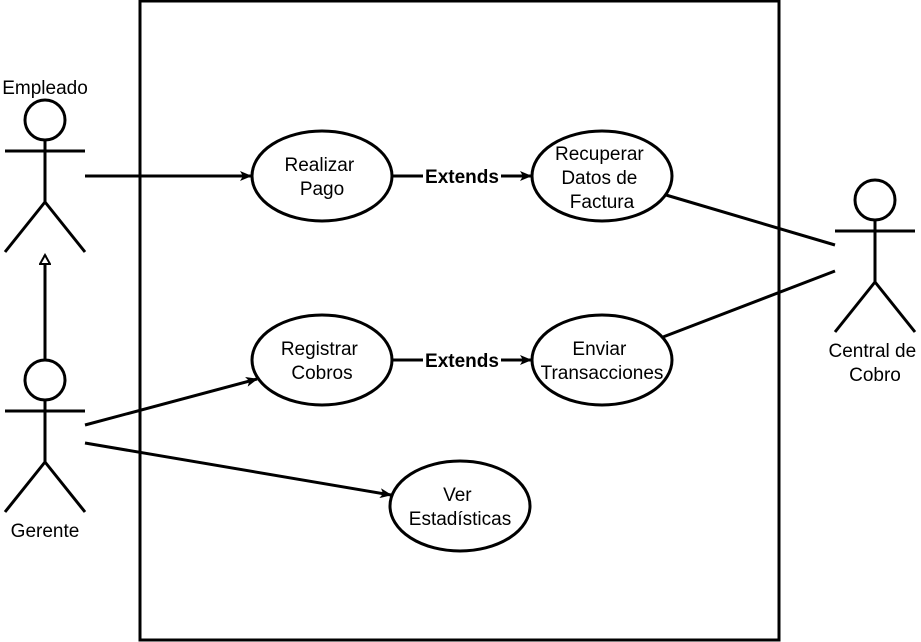 The width and height of the screenshot is (921, 642). I want to click on actor-empleado-label: Empleado, so click(45, 88).